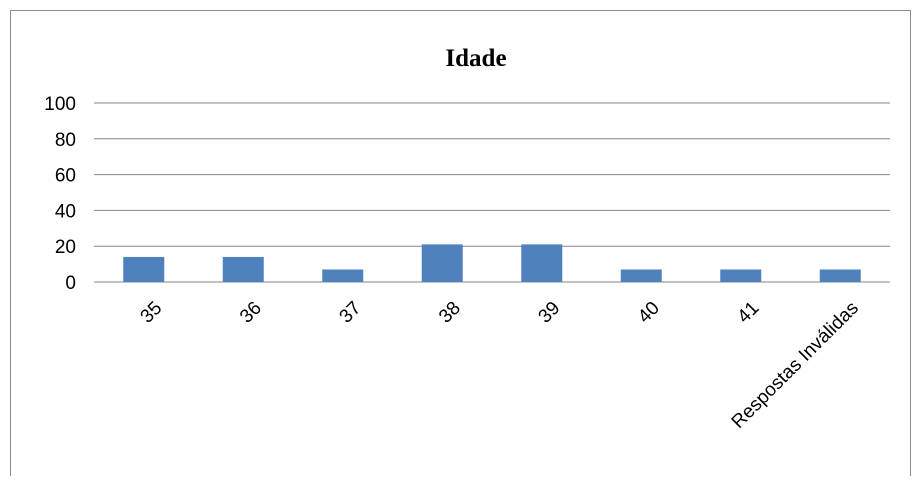  What do you see at coordinates (649, 313) in the screenshot?
I see `x-tick-label: 40` at bounding box center [649, 313].